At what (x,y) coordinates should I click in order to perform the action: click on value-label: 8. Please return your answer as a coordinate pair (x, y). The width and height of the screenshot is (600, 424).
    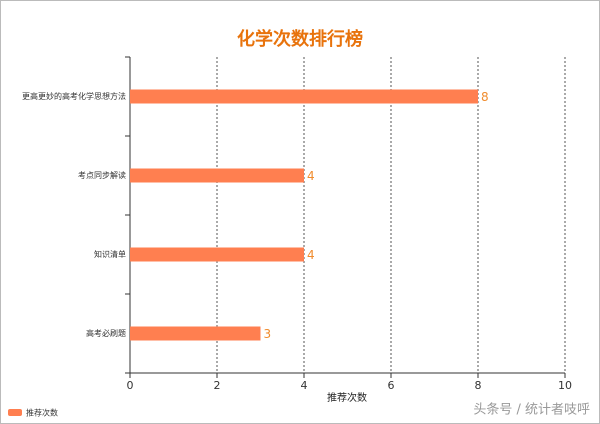
    Looking at the image, I should click on (485, 97).